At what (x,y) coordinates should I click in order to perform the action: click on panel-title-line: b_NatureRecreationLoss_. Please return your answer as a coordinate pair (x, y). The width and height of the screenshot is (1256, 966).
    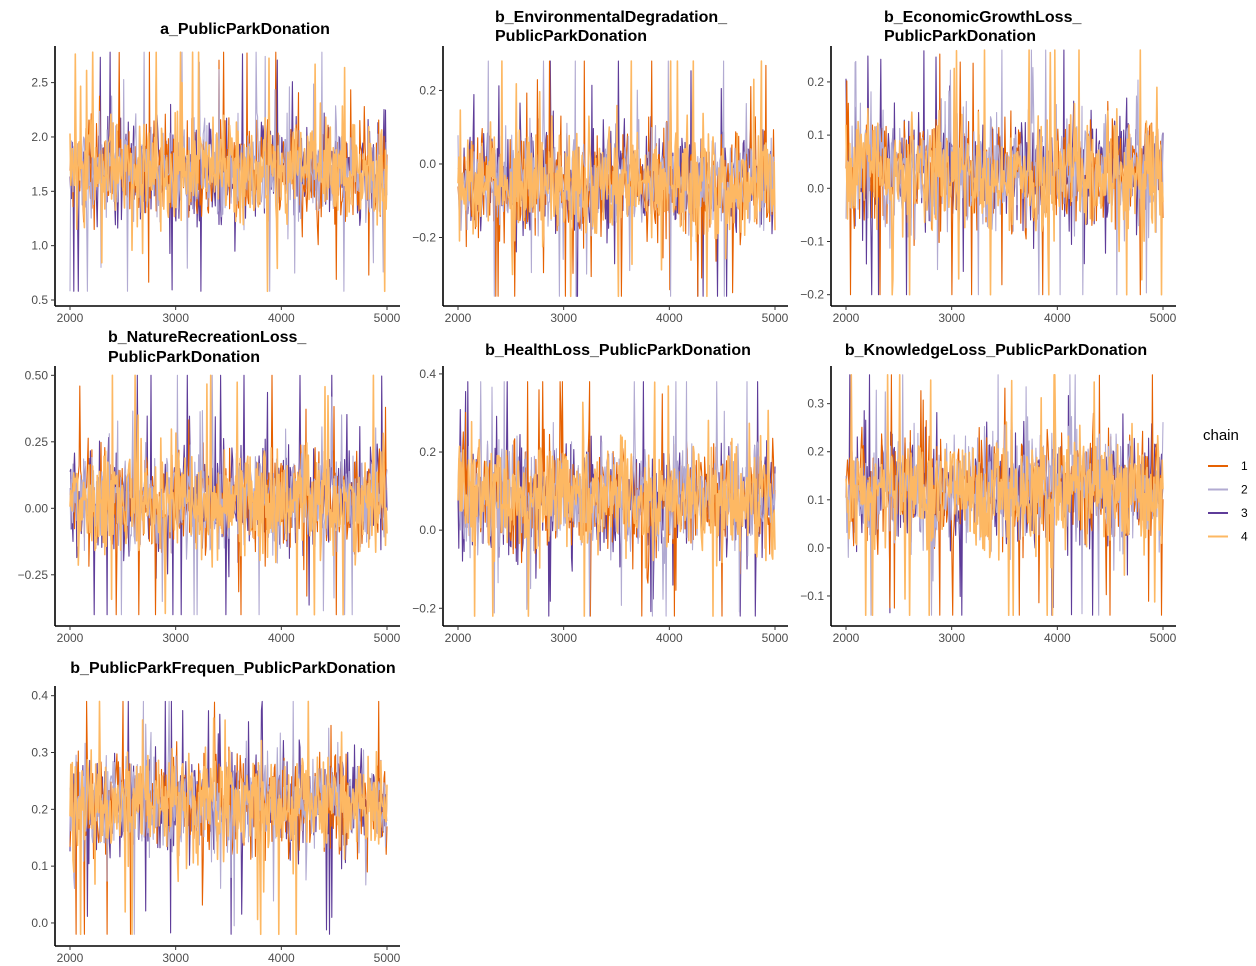
    Looking at the image, I should click on (207, 337).